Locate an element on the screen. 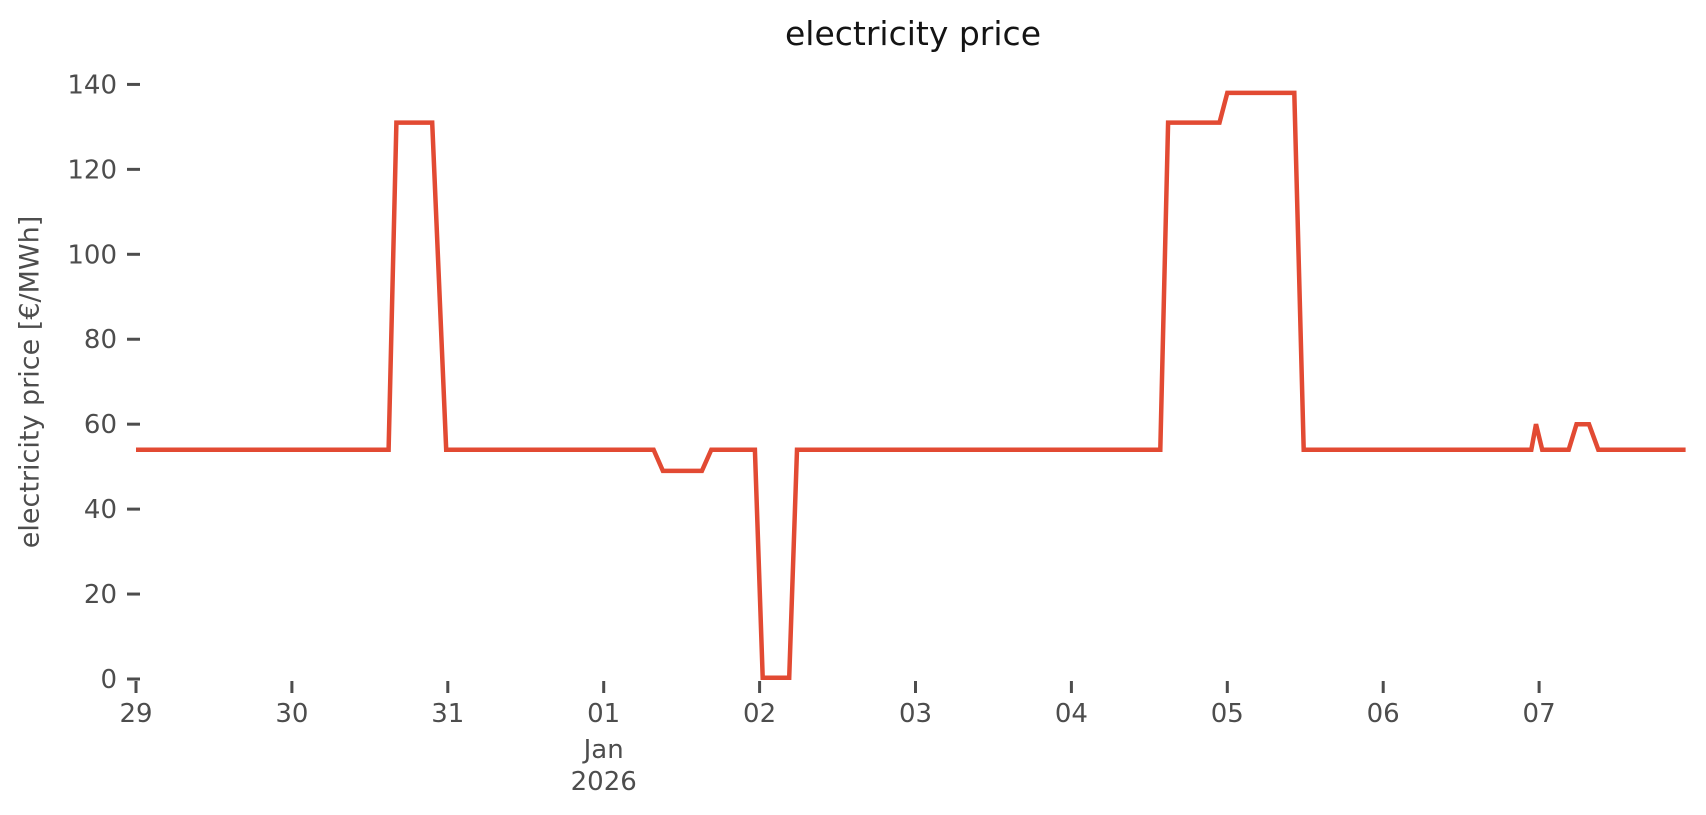 The width and height of the screenshot is (1706, 815). y-tick-label: 80 is located at coordinates (100, 340).